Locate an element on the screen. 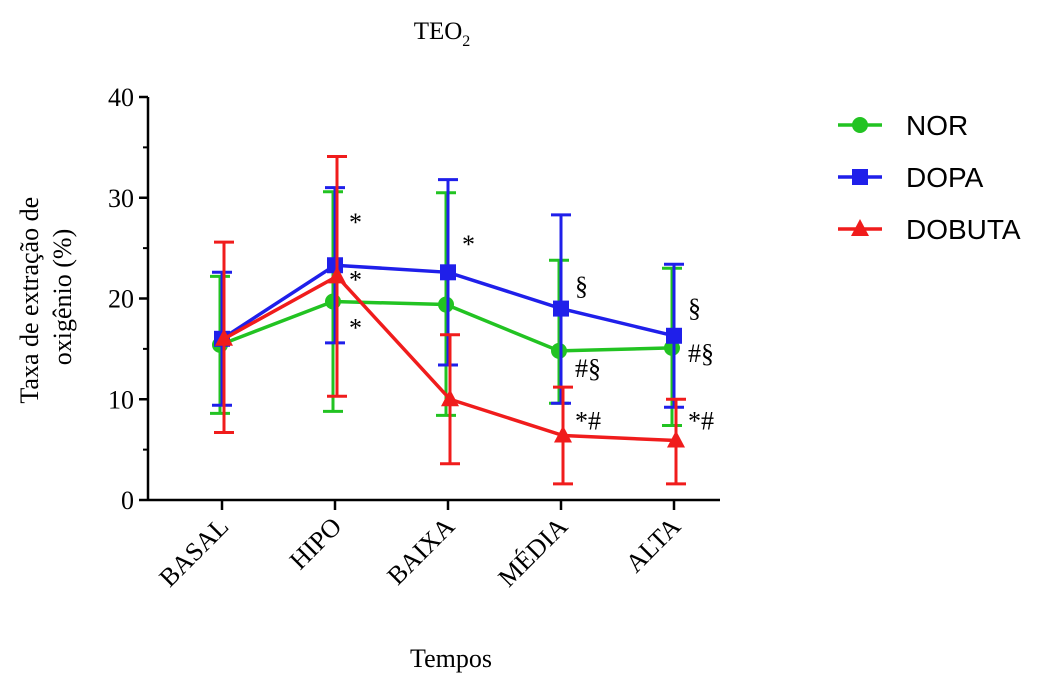 This screenshot has width=1043, height=677. legend-item-dobuta: DOBUTA is located at coordinates (929, 229).